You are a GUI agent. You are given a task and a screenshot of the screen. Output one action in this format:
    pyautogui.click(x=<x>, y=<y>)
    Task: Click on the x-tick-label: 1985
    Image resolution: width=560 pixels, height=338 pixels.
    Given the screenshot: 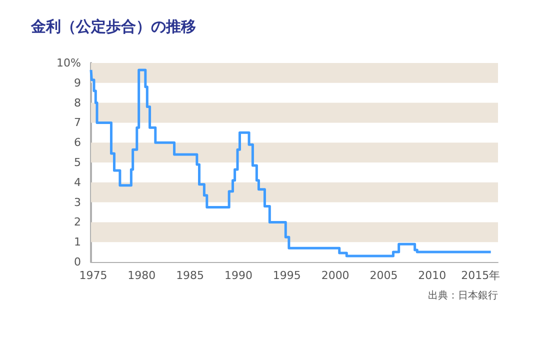 What is the action you would take?
    pyautogui.click(x=190, y=275)
    